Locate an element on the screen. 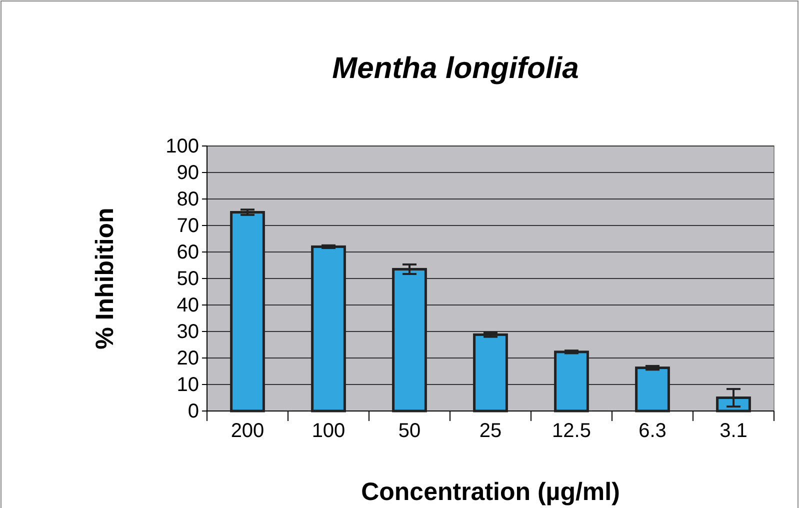 Image resolution: width=800 pixels, height=508 pixels. x-tick-label: 50 is located at coordinates (409, 431).